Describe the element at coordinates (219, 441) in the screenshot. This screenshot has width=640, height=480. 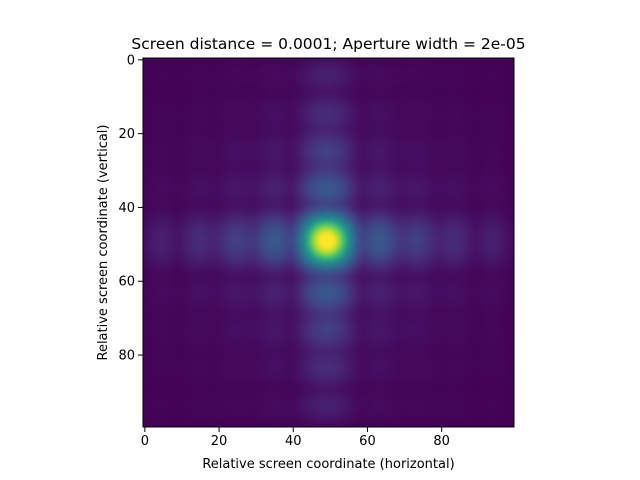
I see `x-tick-label: 20` at that location.